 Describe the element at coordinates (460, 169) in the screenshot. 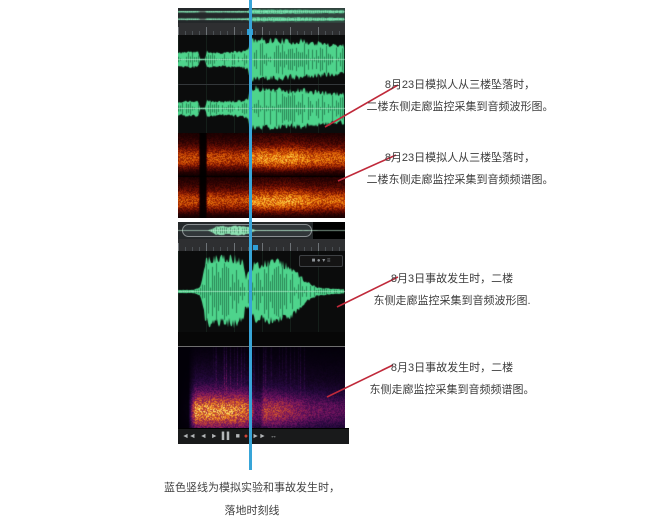

I see `annotation-2: 8月23日模拟人从三楼坠落时， 二楼东侧走廊监控采集到音频频谱图。` at that location.